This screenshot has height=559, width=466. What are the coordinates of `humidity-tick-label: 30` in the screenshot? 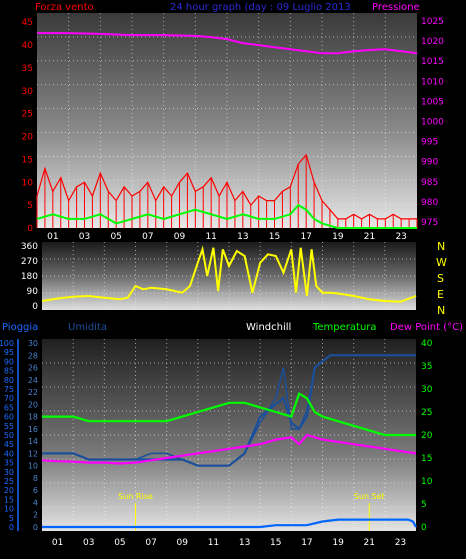 It's located at (33, 343).